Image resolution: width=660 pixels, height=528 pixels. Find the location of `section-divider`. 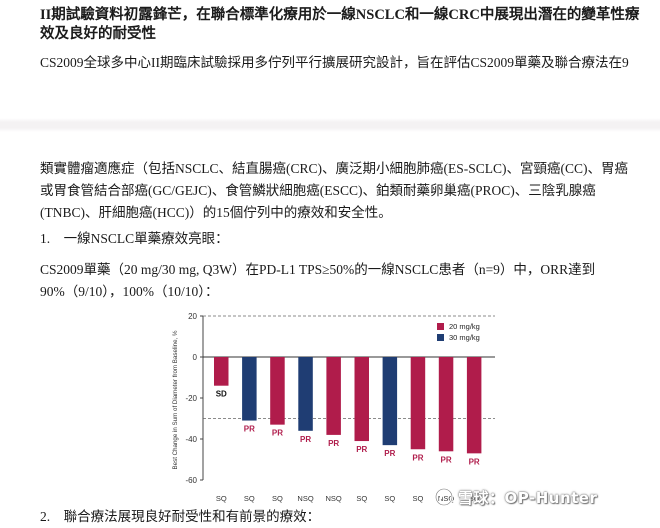

section-divider is located at coordinates (330, 125).